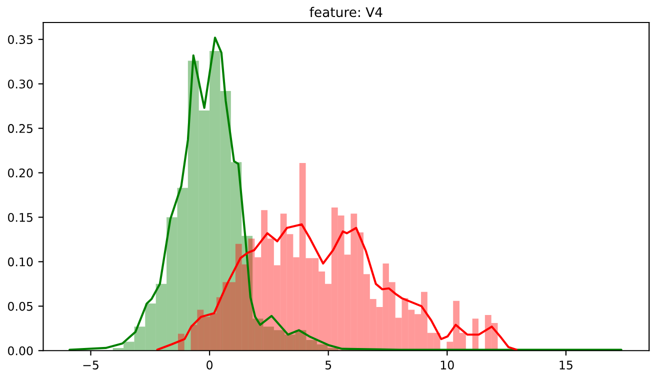 Image resolution: width=655 pixels, height=375 pixels. I want to click on y-tick-label: 0.10, so click(20, 261).